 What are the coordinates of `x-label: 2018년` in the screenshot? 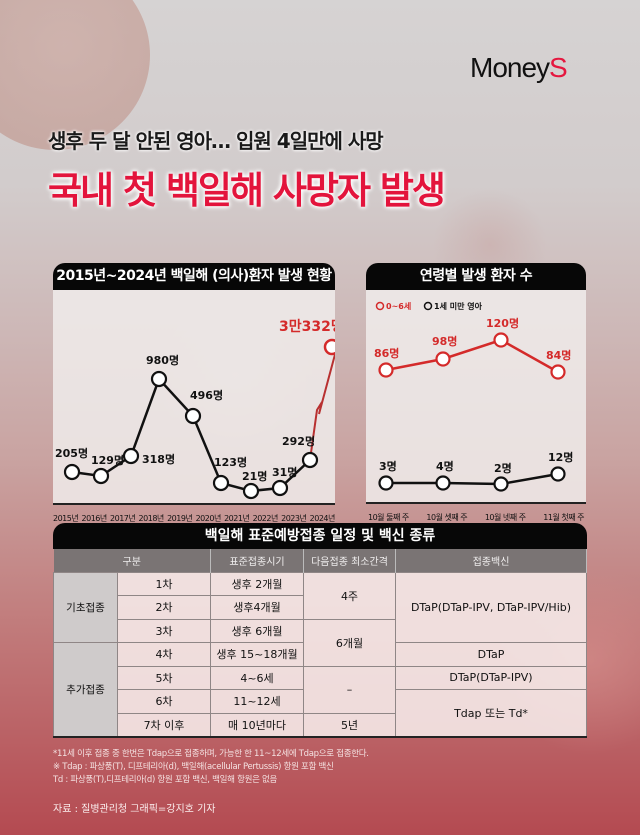 It's located at (151, 518).